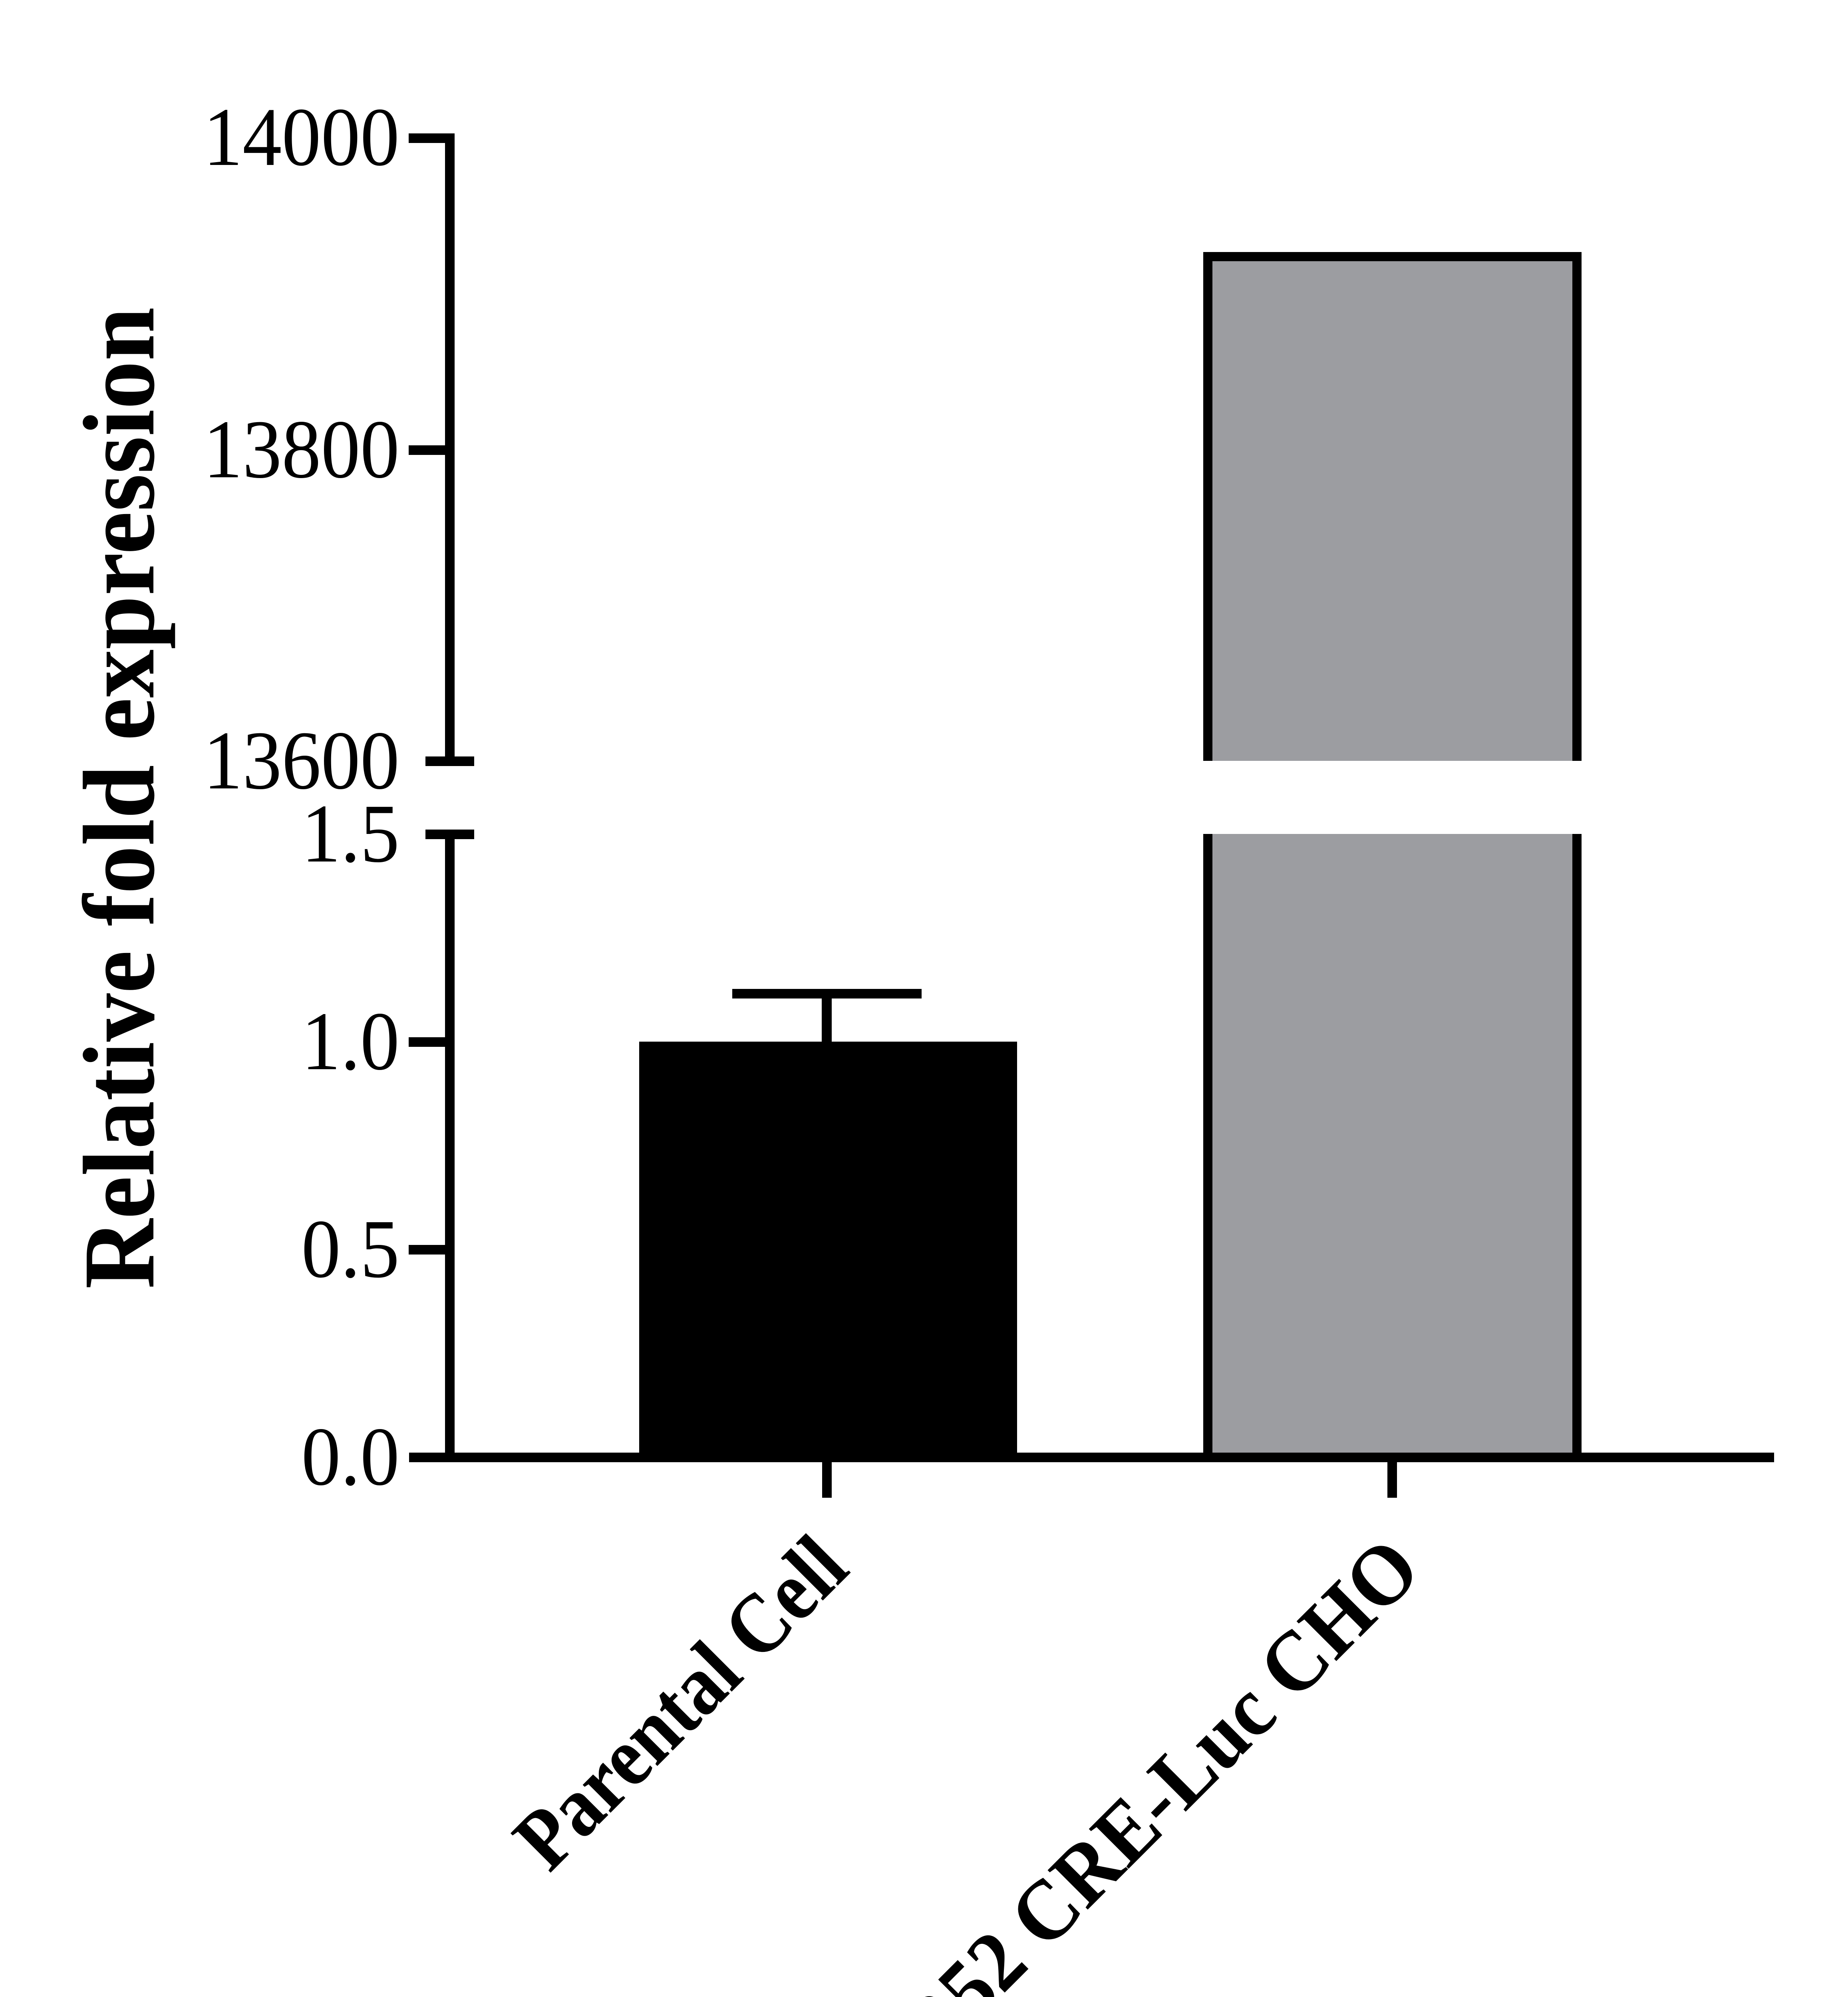 This screenshot has height=1997, width=1848. Describe the element at coordinates (680, 1702) in the screenshot. I see `svg-text: Parental Cell` at that location.